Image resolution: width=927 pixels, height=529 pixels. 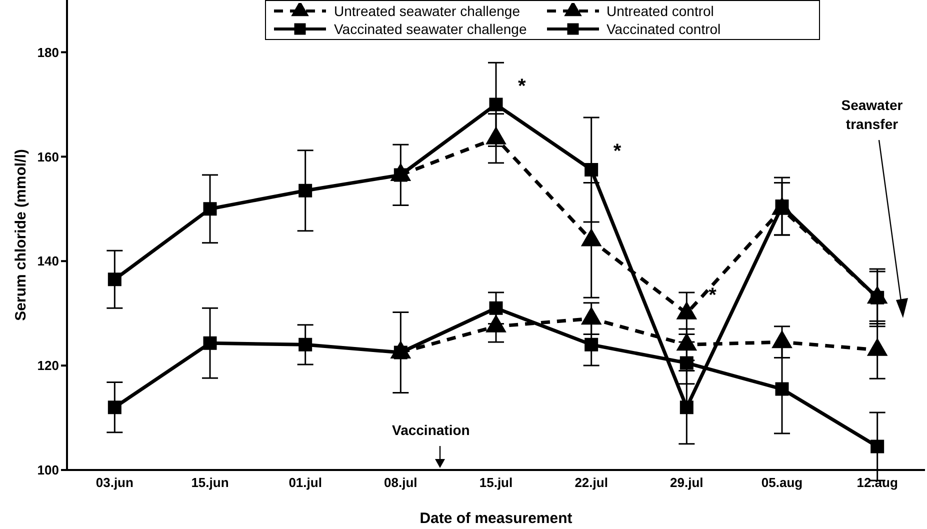 I want to click on y-tick-label: 120, so click(x=48, y=366).